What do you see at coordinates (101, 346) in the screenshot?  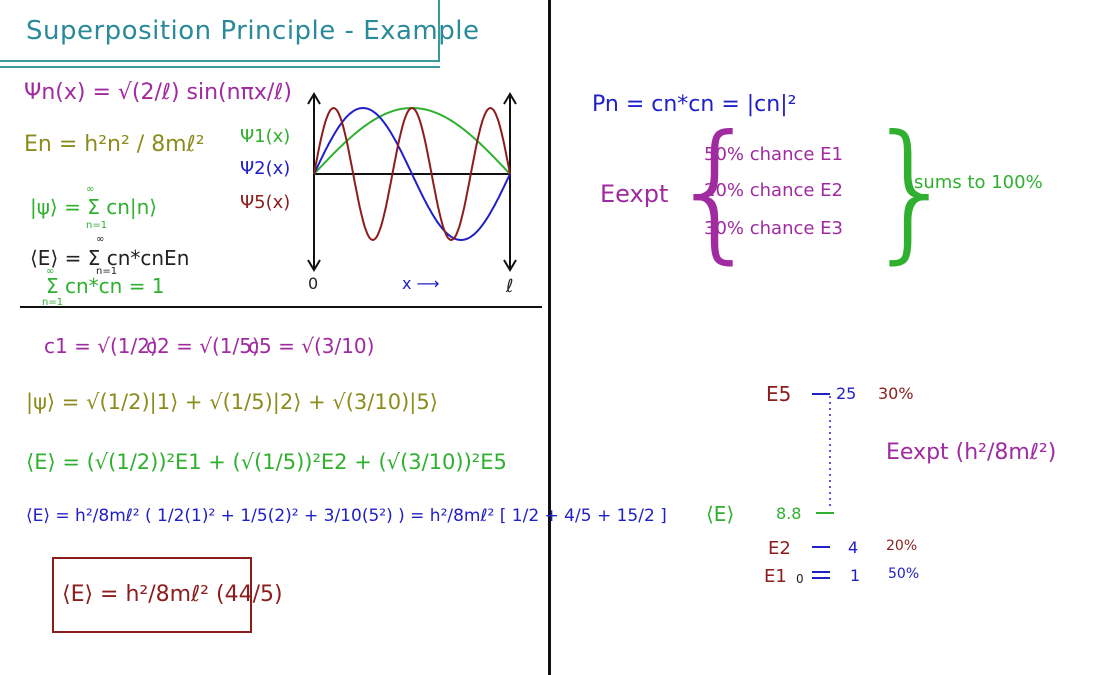 I see `coefficient-c1: c1 = √(1/2)` at bounding box center [101, 346].